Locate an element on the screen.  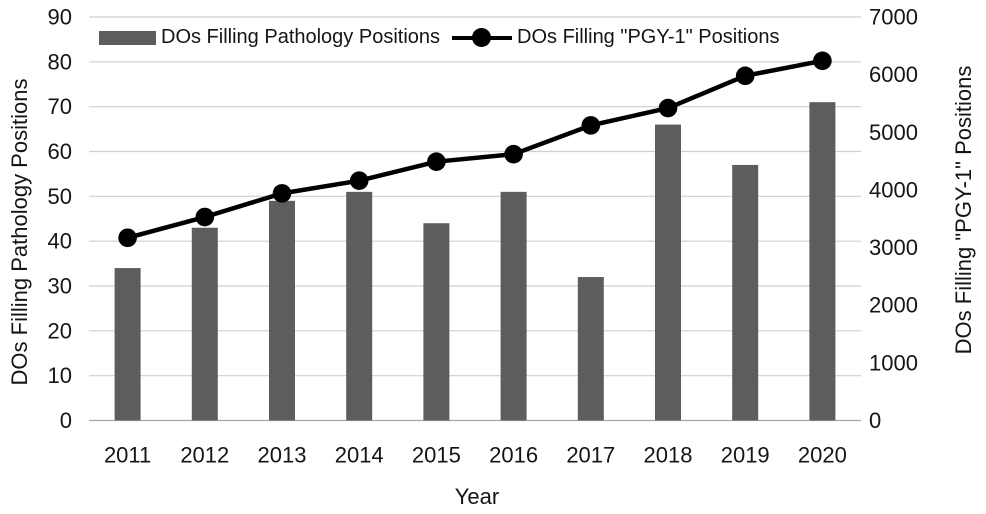
y-left-tick-0: 0 is located at coordinates (66, 420).